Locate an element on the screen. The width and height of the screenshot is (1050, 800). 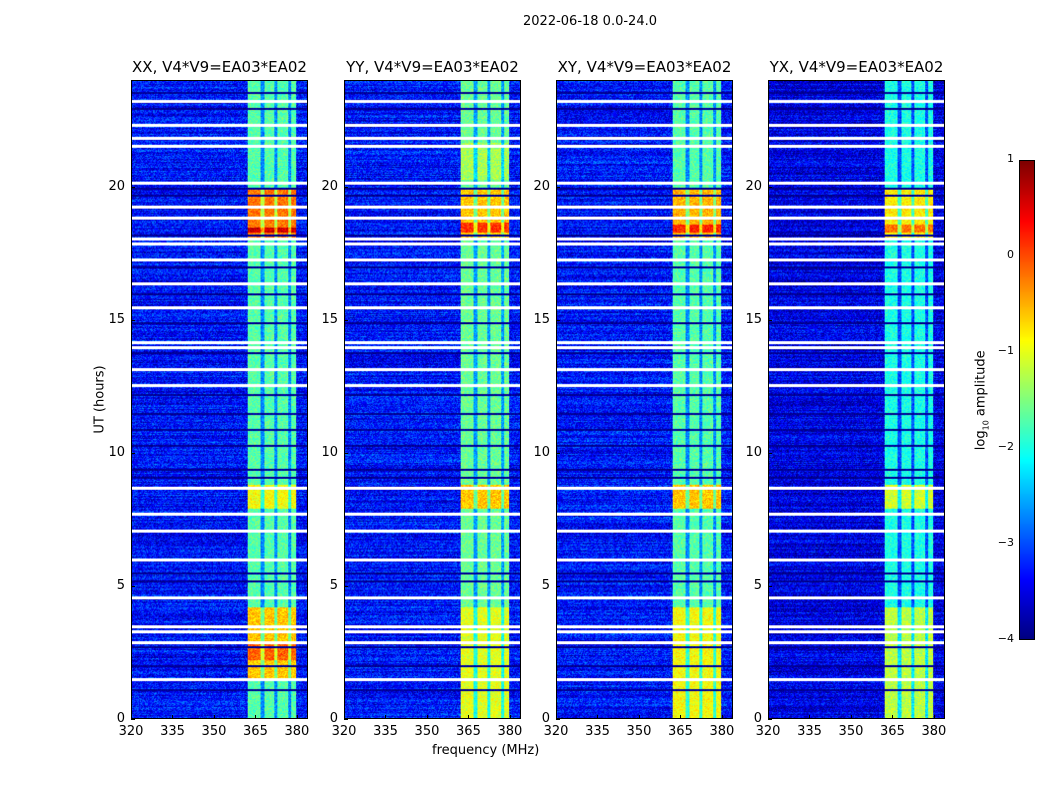
chart-title: 2022-06-18 0.0-24.0 is located at coordinates (590, 21).